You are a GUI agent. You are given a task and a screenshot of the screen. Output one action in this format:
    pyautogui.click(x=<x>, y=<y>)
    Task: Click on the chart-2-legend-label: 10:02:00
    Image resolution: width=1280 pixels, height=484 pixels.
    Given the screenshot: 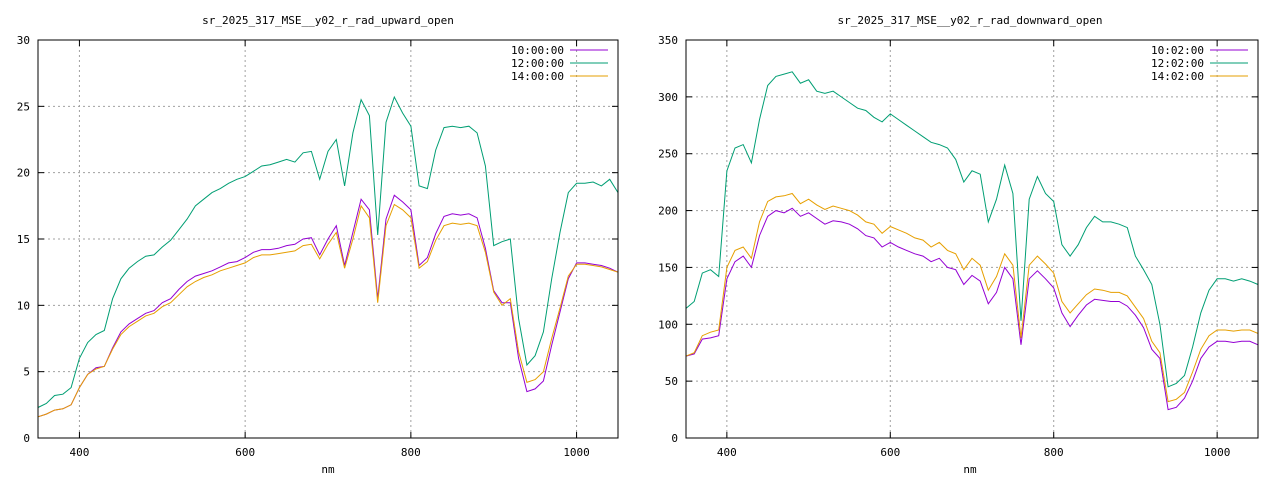 What is the action you would take?
    pyautogui.click(x=1177, y=50)
    